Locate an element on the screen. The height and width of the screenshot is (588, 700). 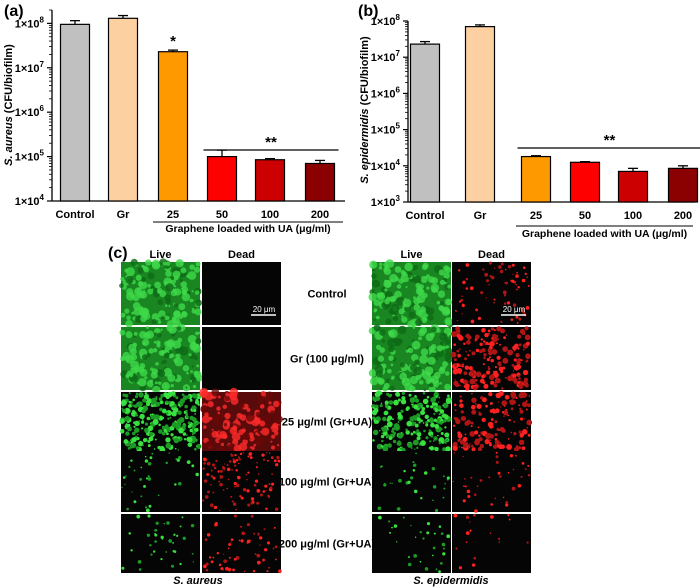
row-label: 25 μg/ml (Gr+UA) is located at coordinates (327, 423).